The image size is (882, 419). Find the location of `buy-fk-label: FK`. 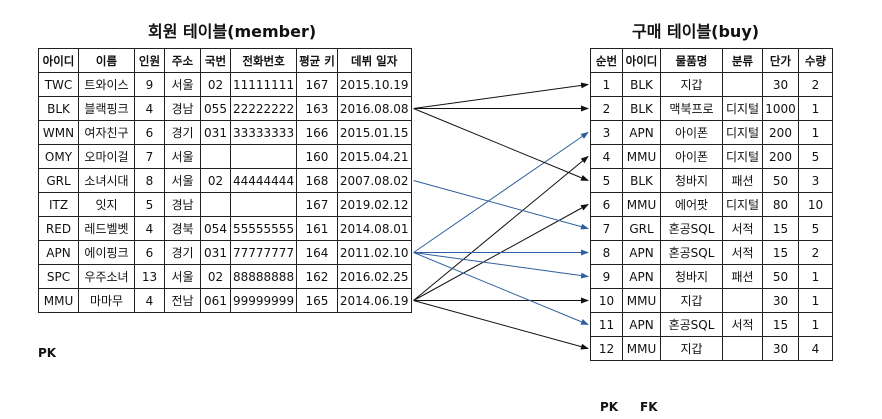

buy-fk-label: FK is located at coordinates (649, 407).